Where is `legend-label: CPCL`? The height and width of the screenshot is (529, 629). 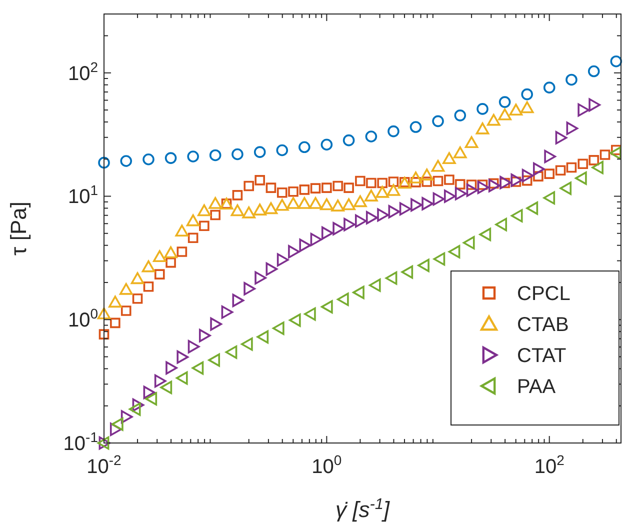
legend-label: CPCL is located at coordinates (543, 294).